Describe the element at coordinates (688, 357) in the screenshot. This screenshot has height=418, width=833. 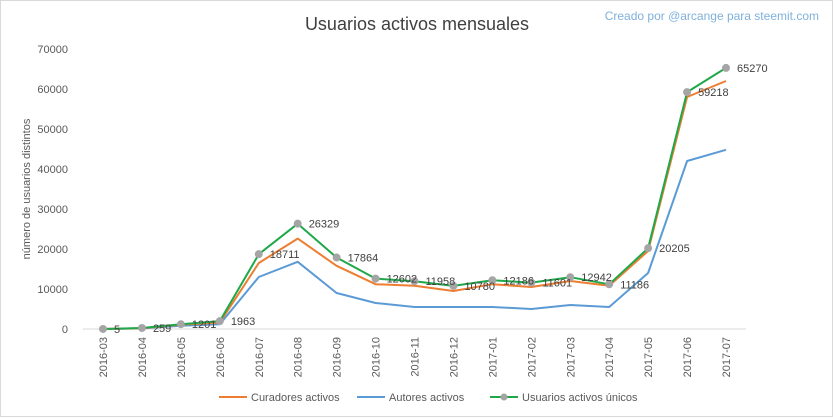
I see `x-tick-label: 2017-06` at that location.